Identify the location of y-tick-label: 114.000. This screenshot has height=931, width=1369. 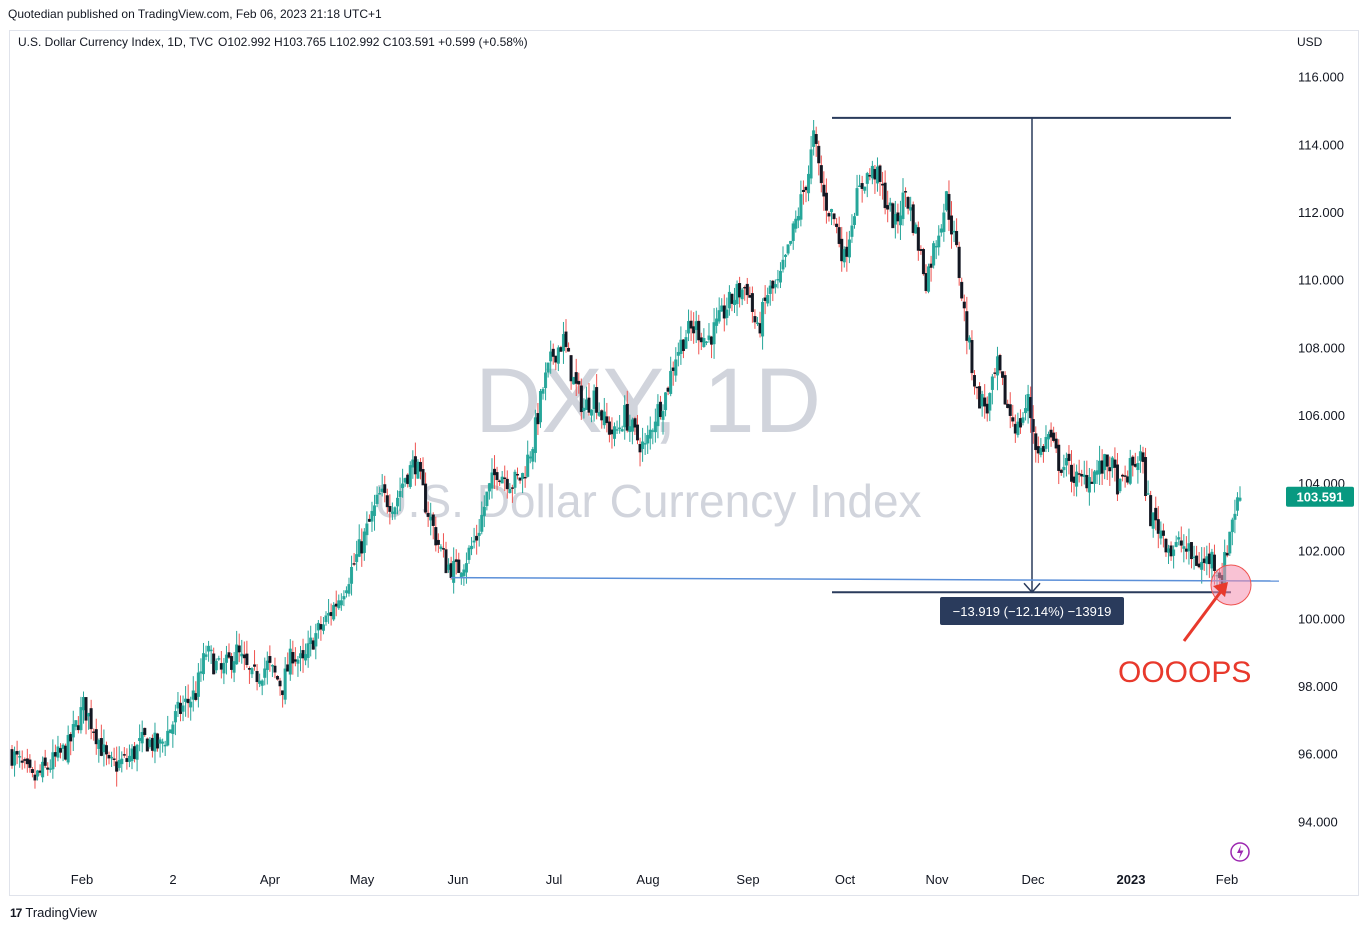
(1321, 144).